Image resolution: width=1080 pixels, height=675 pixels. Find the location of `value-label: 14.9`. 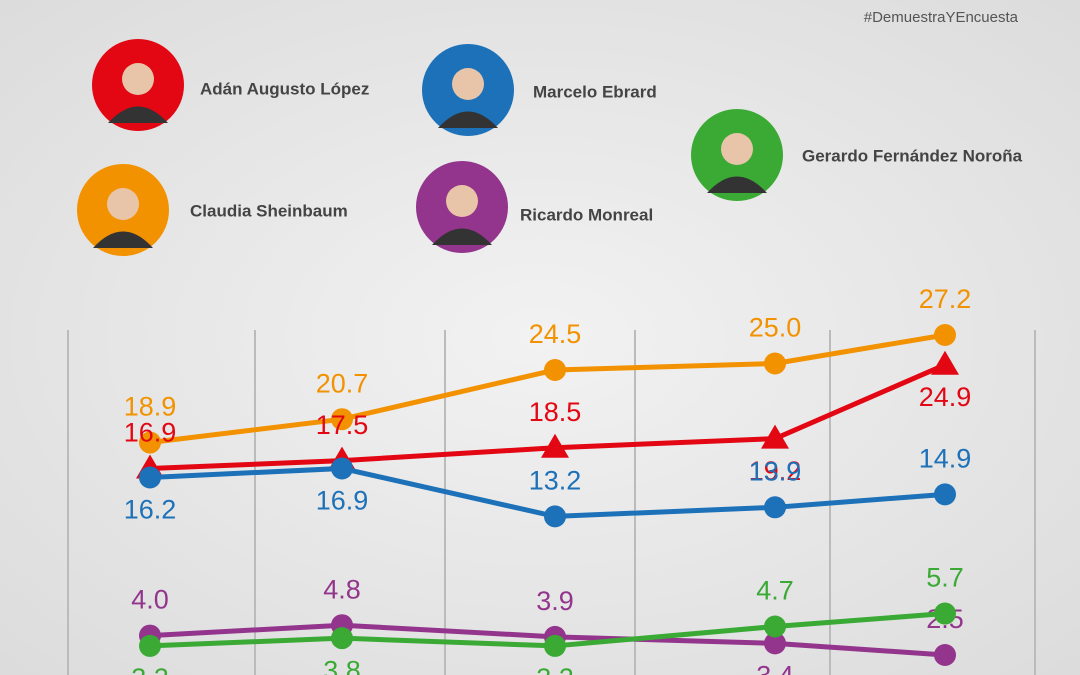

value-label: 14.9 is located at coordinates (945, 458).